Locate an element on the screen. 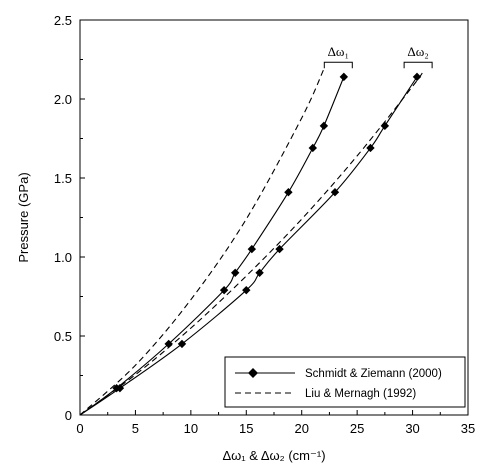  y-tick-label: 2.5 is located at coordinates (63, 20).